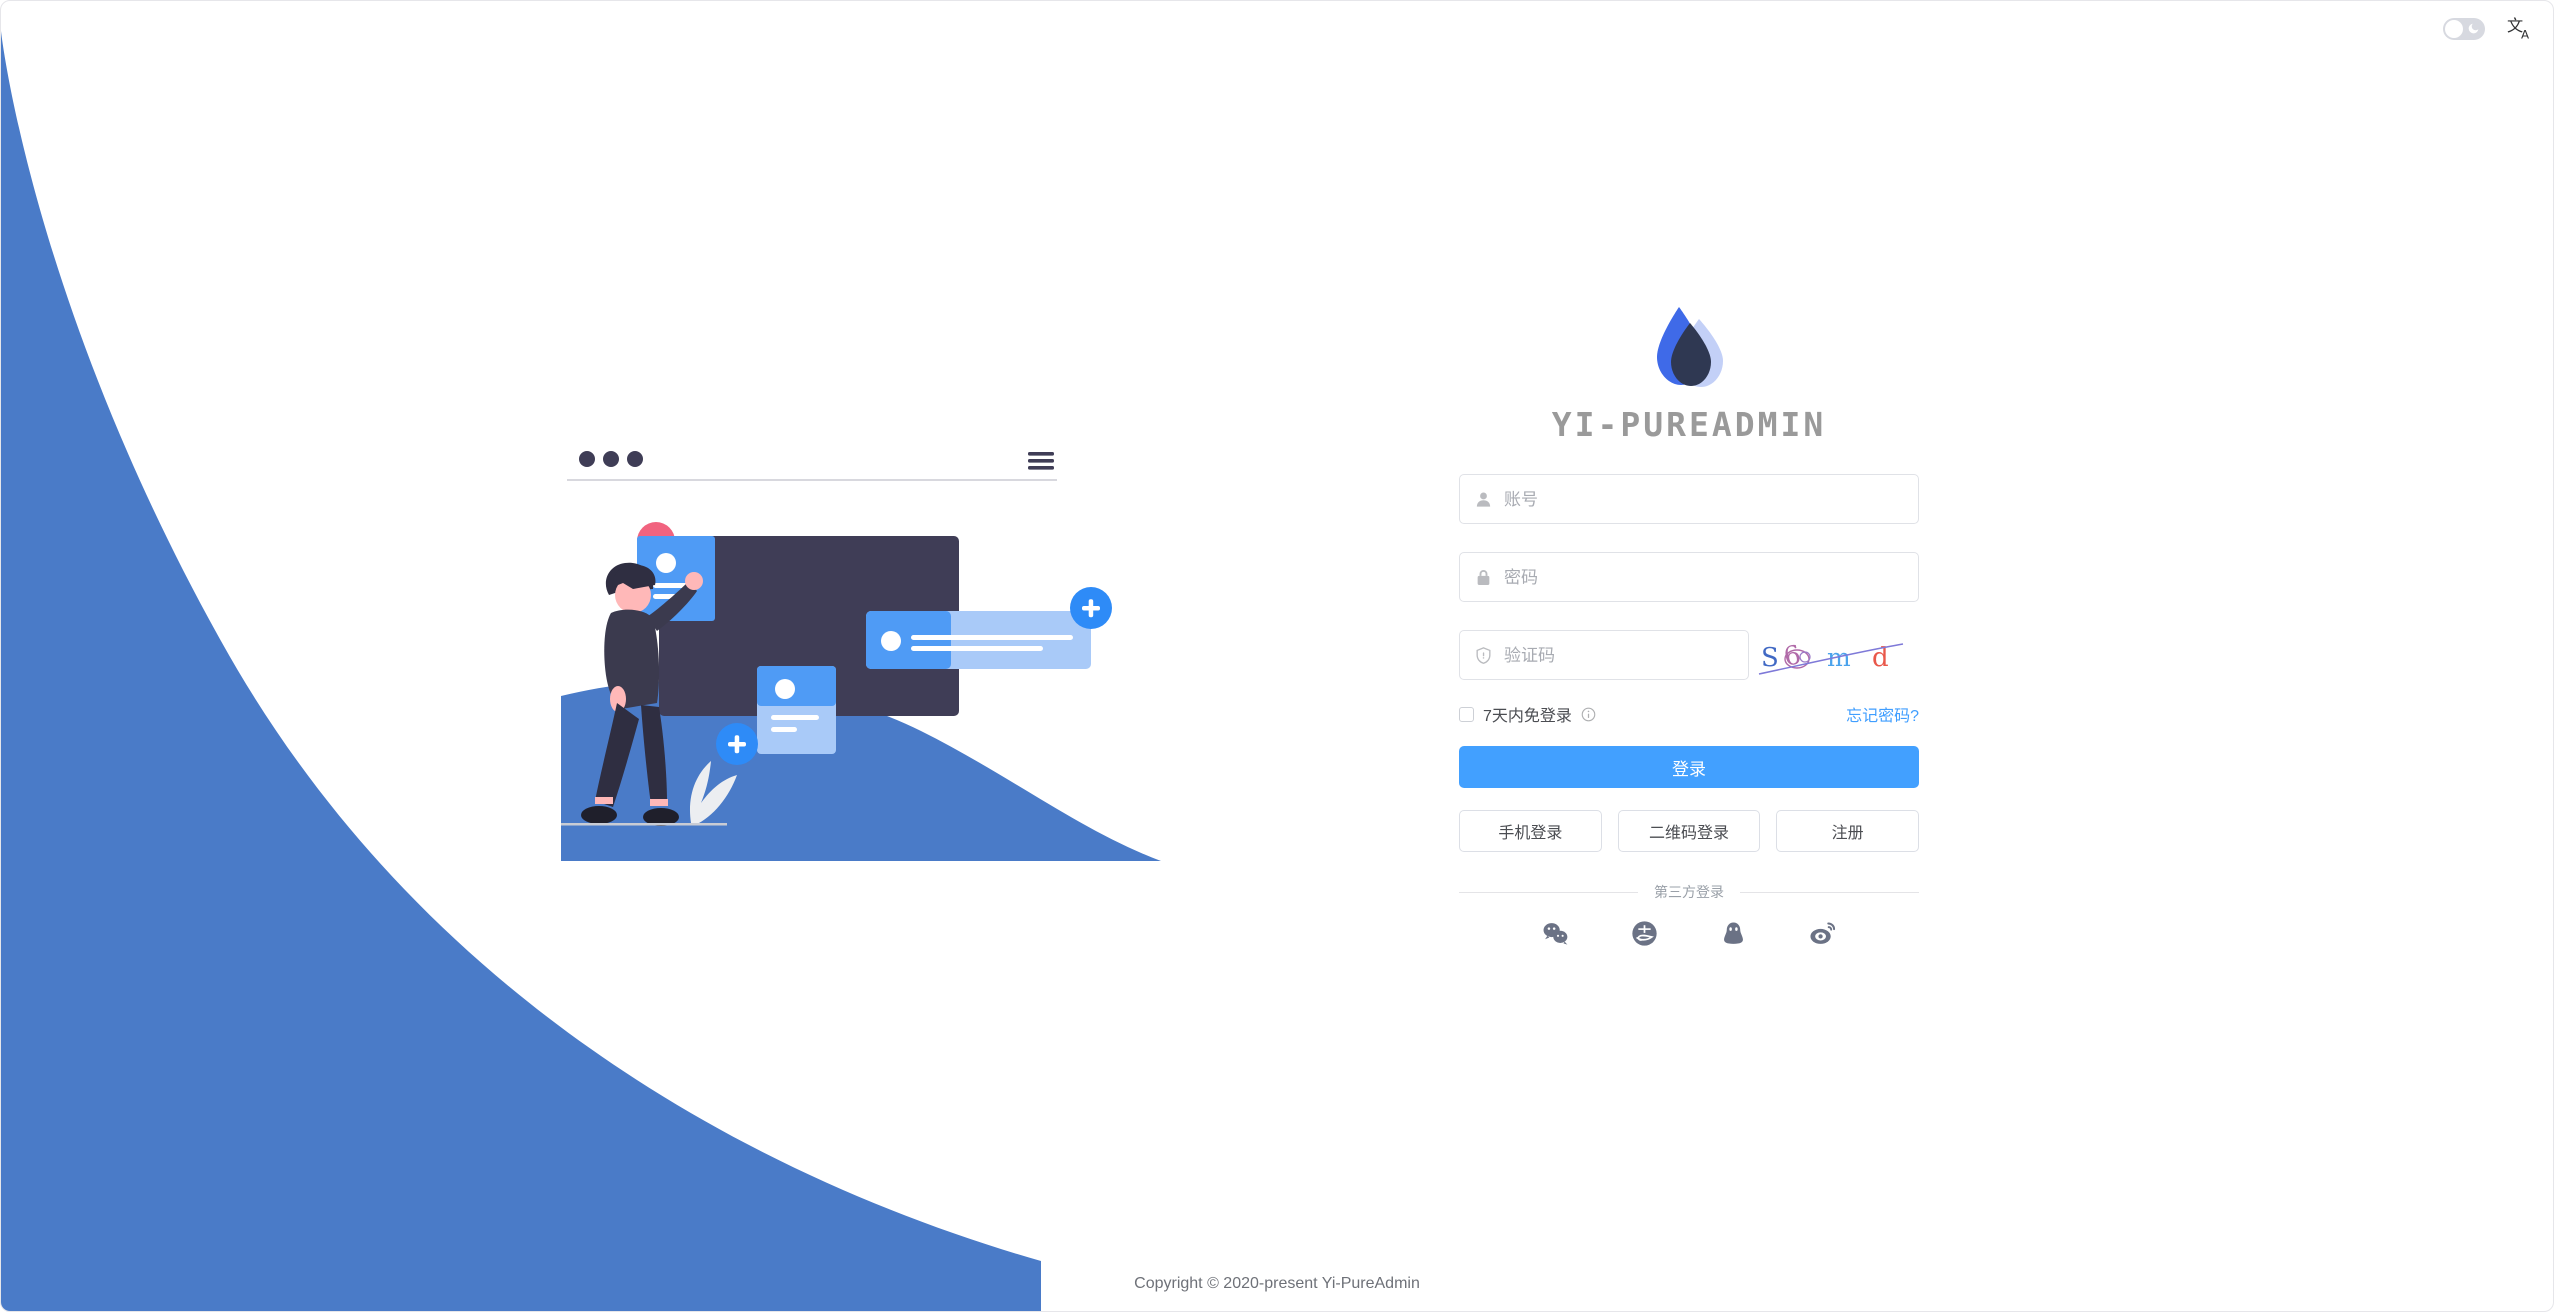 The height and width of the screenshot is (1312, 2554). I want to click on translate-icon: 文 A, so click(2521, 29).